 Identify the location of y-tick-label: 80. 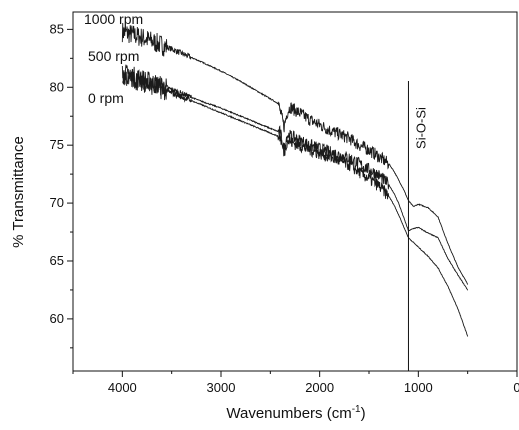
(57, 86).